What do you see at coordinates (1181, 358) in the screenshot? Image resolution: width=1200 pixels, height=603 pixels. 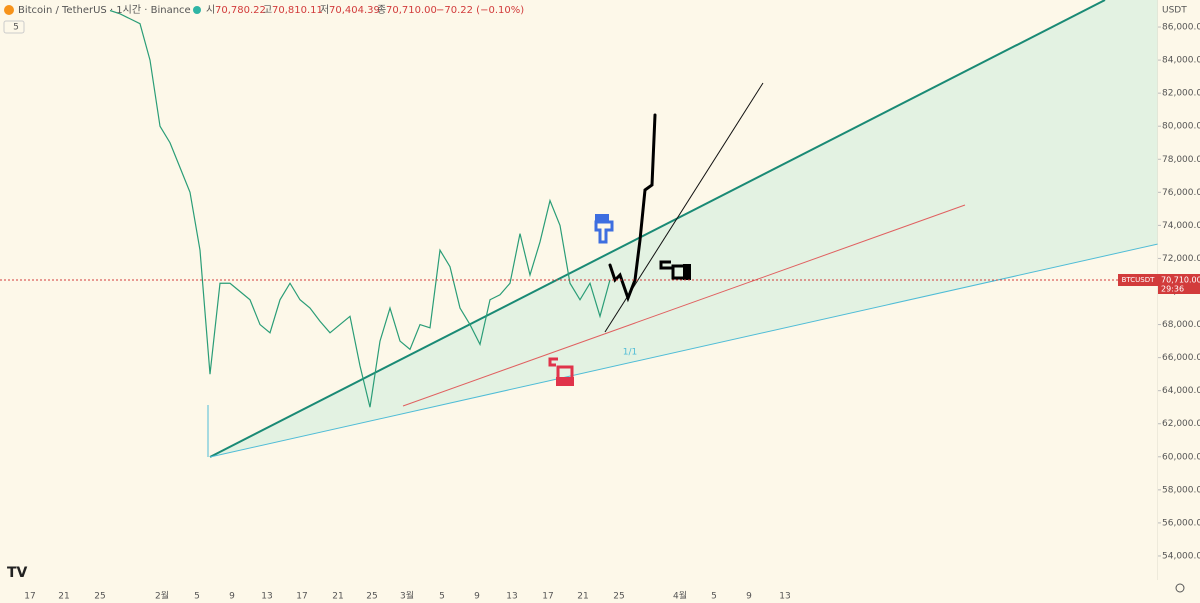 I see `y-tick-label: 66,000.00` at bounding box center [1181, 358].